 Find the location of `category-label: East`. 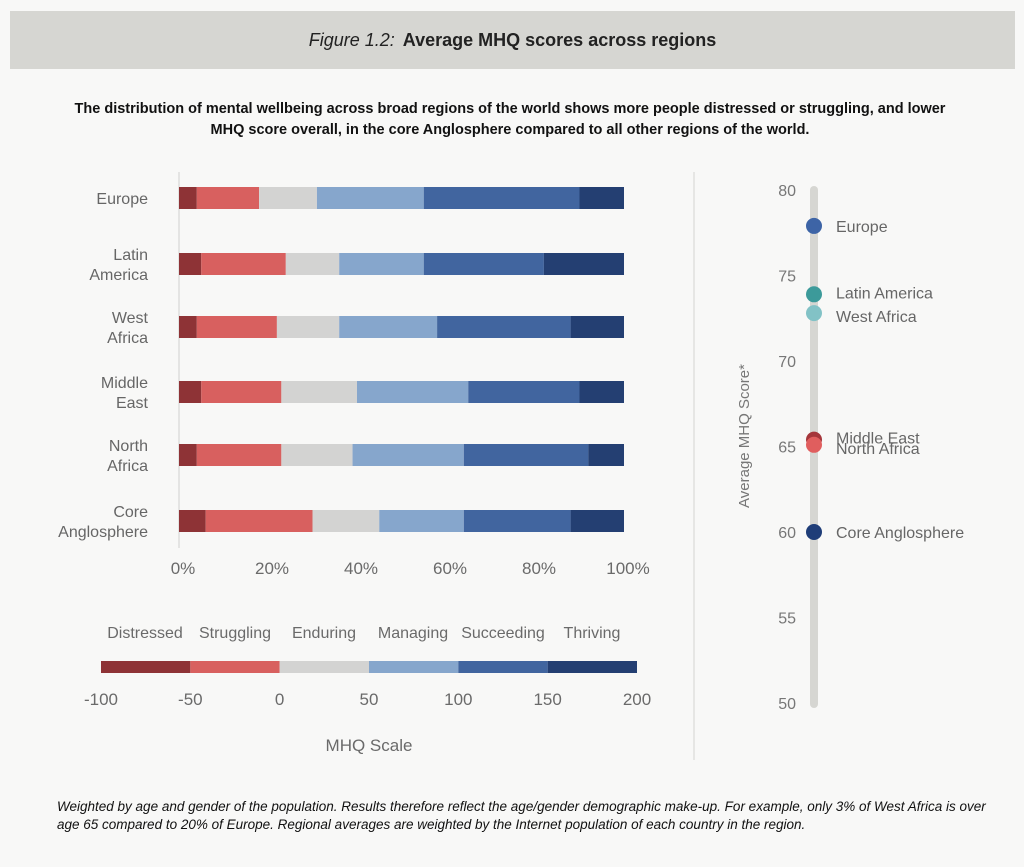

category-label: East is located at coordinates (132, 403).